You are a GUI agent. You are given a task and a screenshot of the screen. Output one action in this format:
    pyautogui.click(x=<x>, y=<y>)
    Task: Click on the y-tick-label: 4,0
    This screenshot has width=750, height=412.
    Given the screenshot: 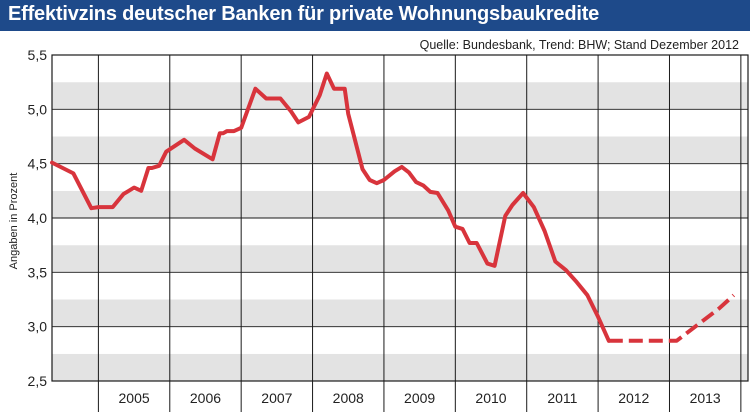 What is the action you would take?
    pyautogui.click(x=38, y=218)
    